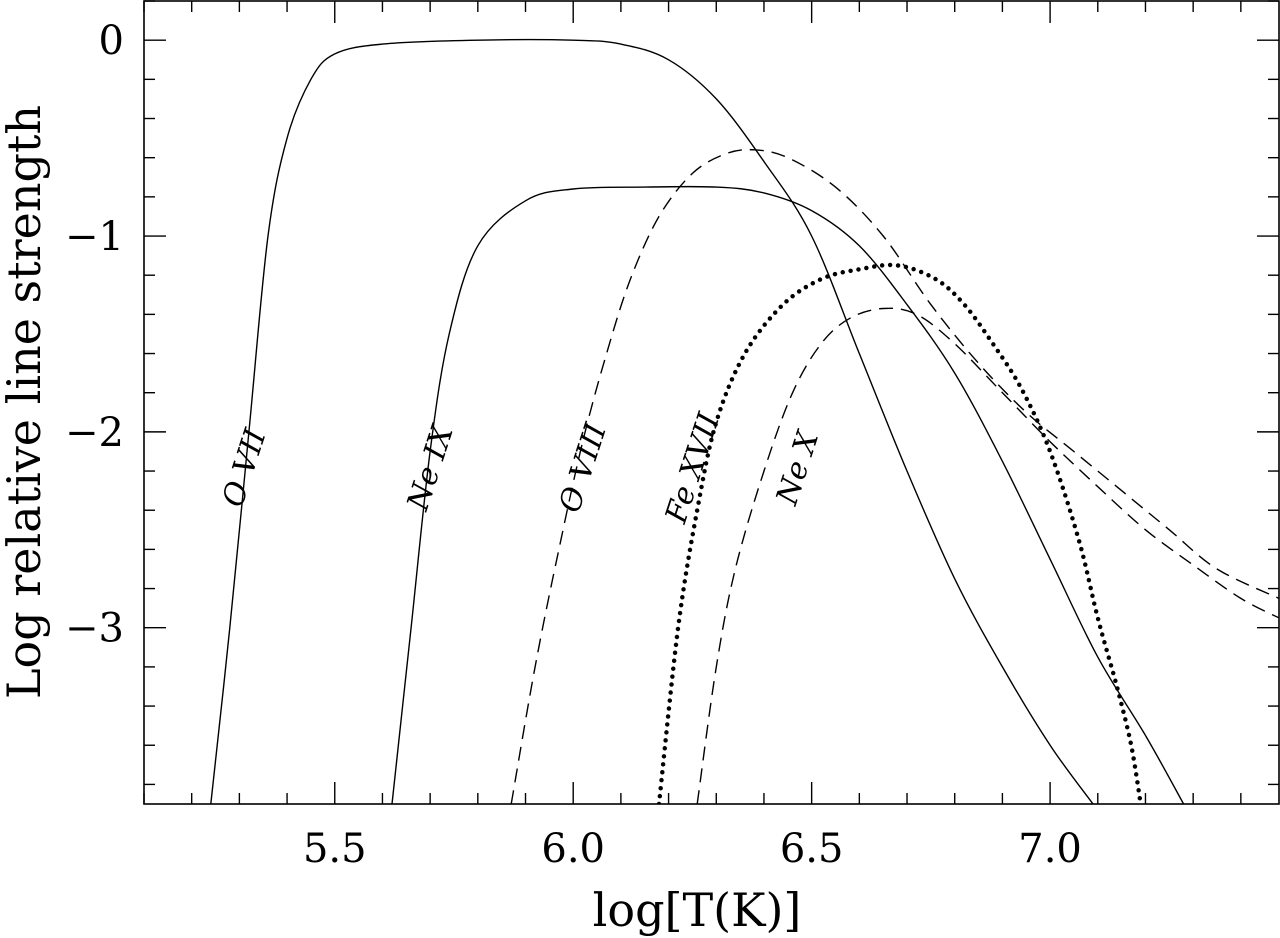 This screenshot has width=1280, height=938. What do you see at coordinates (111, 41) in the screenshot?
I see `y-tick-label: 0` at bounding box center [111, 41].